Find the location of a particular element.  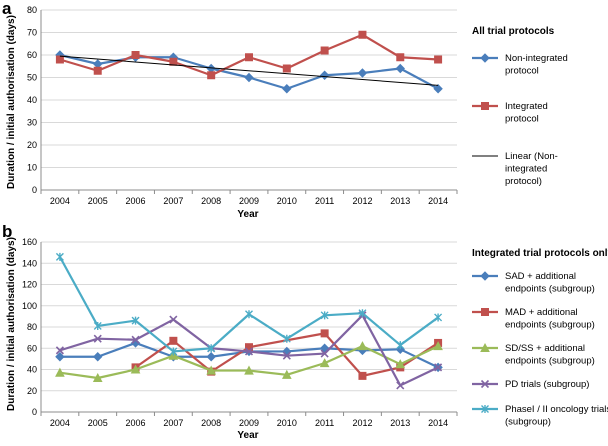

panel-b-y-tick-label: 80 is located at coordinates (32, 327).